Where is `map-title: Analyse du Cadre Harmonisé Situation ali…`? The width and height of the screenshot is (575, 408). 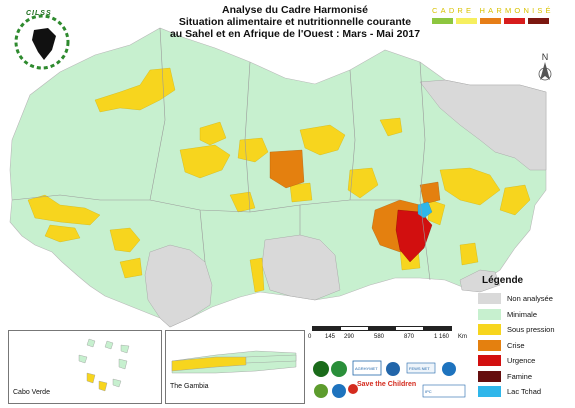
map-title: Analyse du Cadre Harmonisé Situation ali… is located at coordinates (295, 22).